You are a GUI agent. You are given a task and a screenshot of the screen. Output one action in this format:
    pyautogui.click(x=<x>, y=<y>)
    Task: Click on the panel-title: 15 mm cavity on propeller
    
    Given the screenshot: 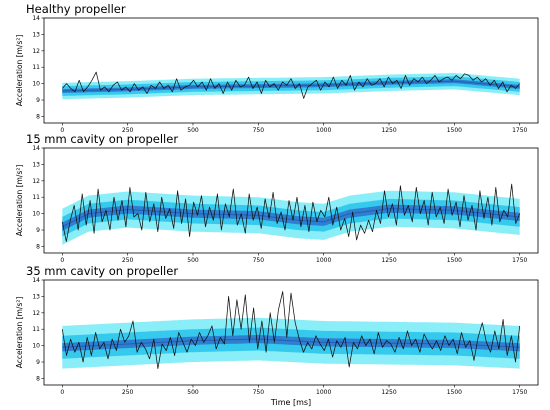 What is the action you would take?
    pyautogui.click(x=102, y=139)
    